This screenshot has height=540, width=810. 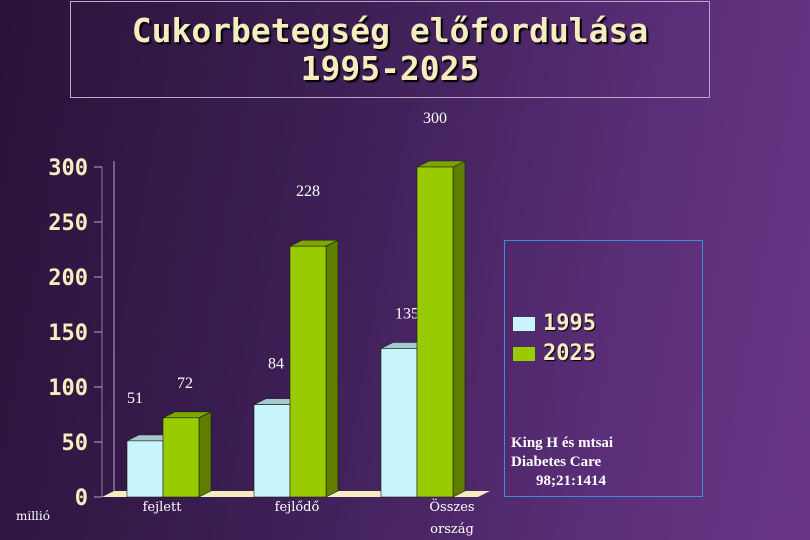 I want to click on x-tick-label-2-a: Összes, so click(x=451, y=506).